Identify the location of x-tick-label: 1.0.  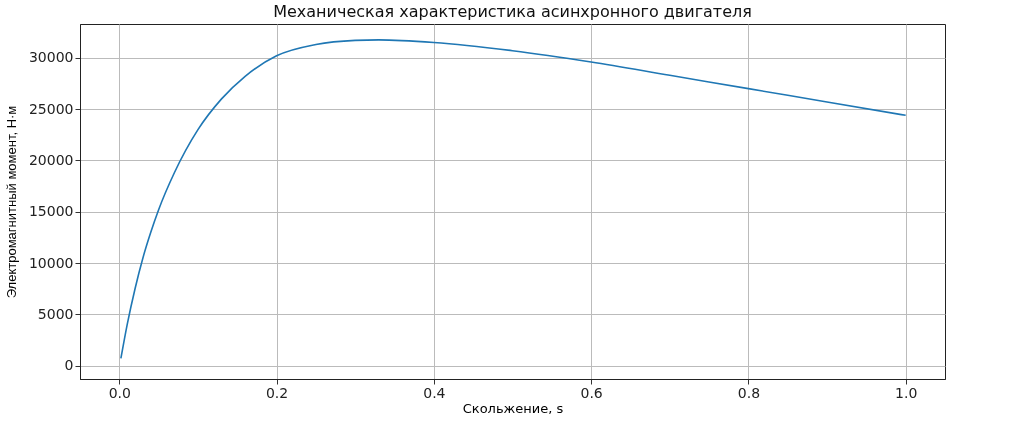
(906, 392).